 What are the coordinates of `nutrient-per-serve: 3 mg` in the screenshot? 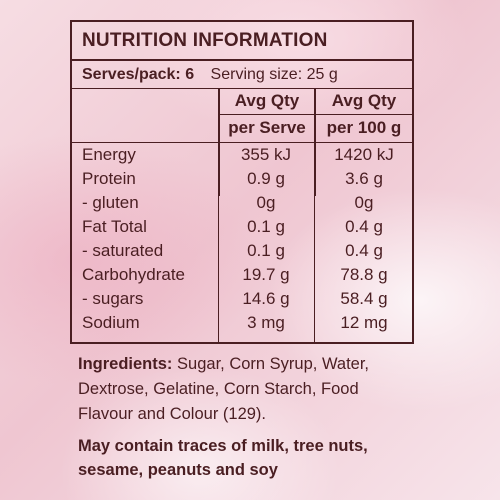 It's located at (266, 322).